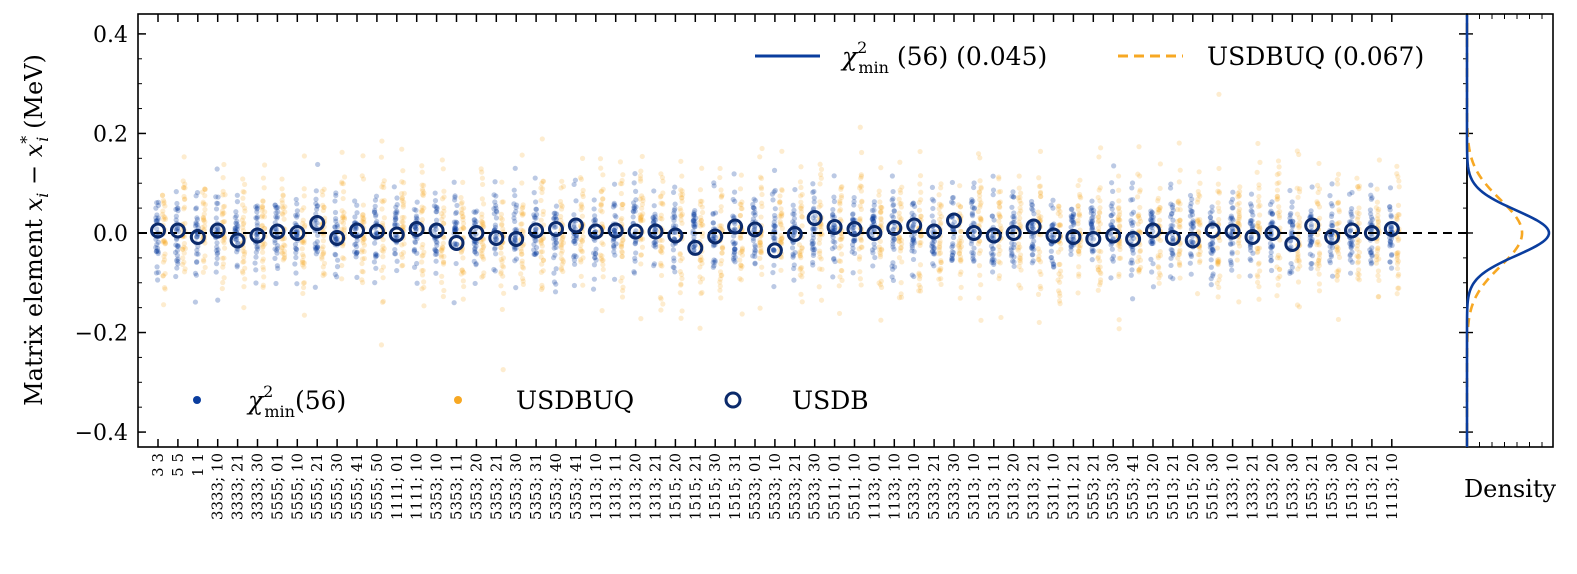 Image resolution: width=1577 pixels, height=574 pixels. What do you see at coordinates (855, 486) in the screenshot?
I see `x-tick-label: 5511; 10` at bounding box center [855, 486].